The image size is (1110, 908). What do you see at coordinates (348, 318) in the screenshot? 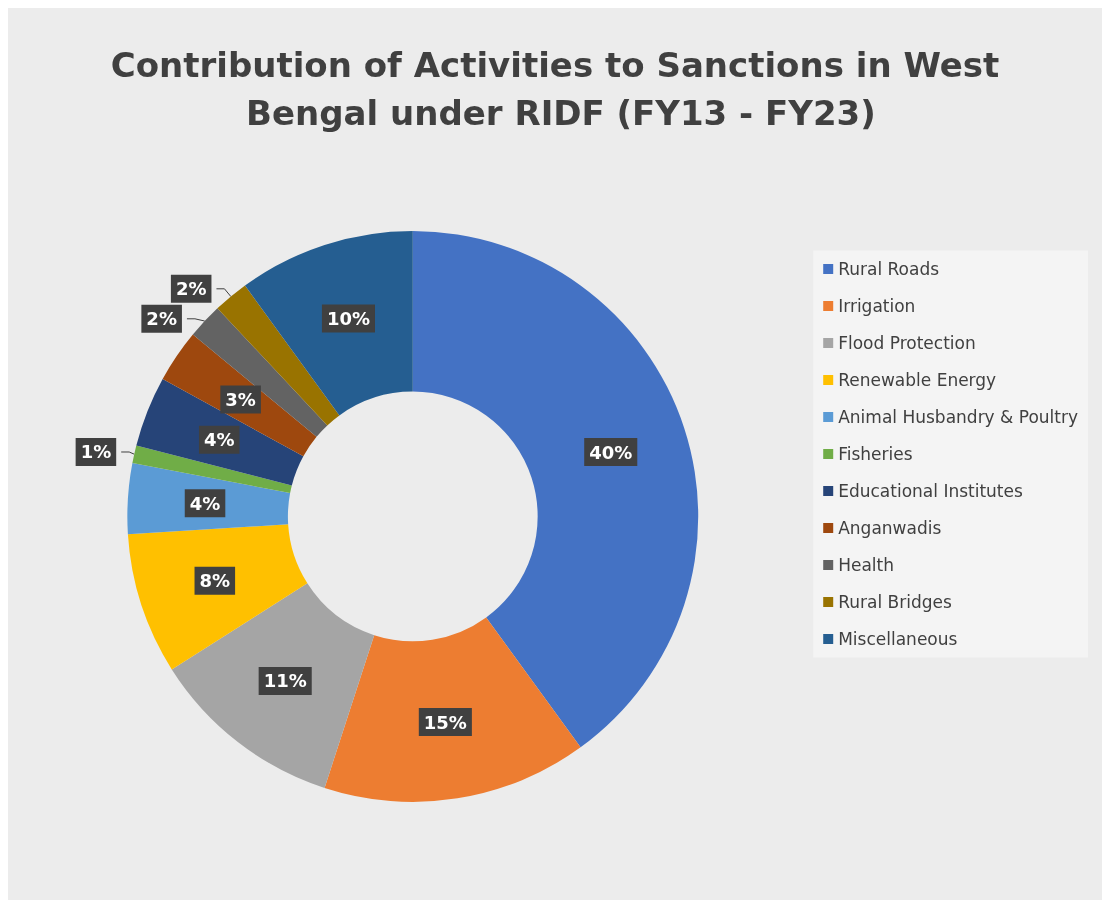
I see `data-label: 10%` at bounding box center [348, 318].